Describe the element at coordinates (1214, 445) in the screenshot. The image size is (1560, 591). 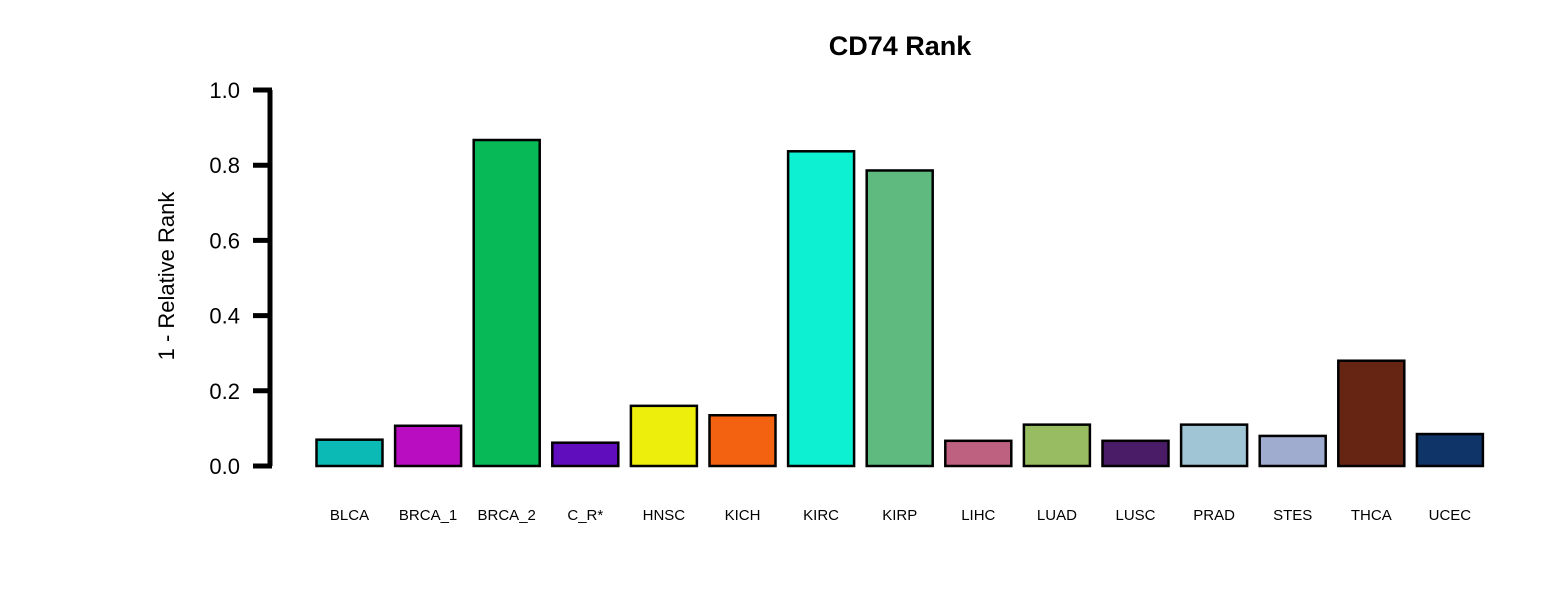
I see `bar-prad` at that location.